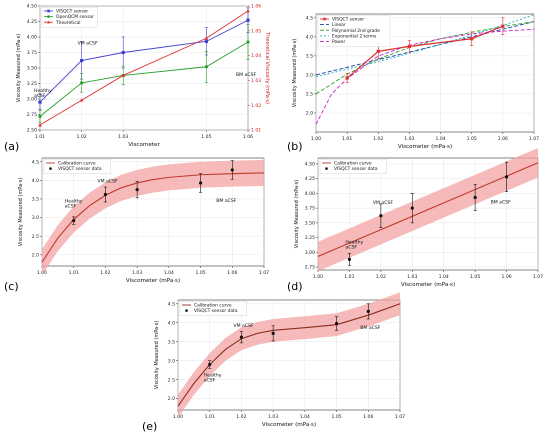  I want to click on x-tick-label: 1.00, so click(318, 277).